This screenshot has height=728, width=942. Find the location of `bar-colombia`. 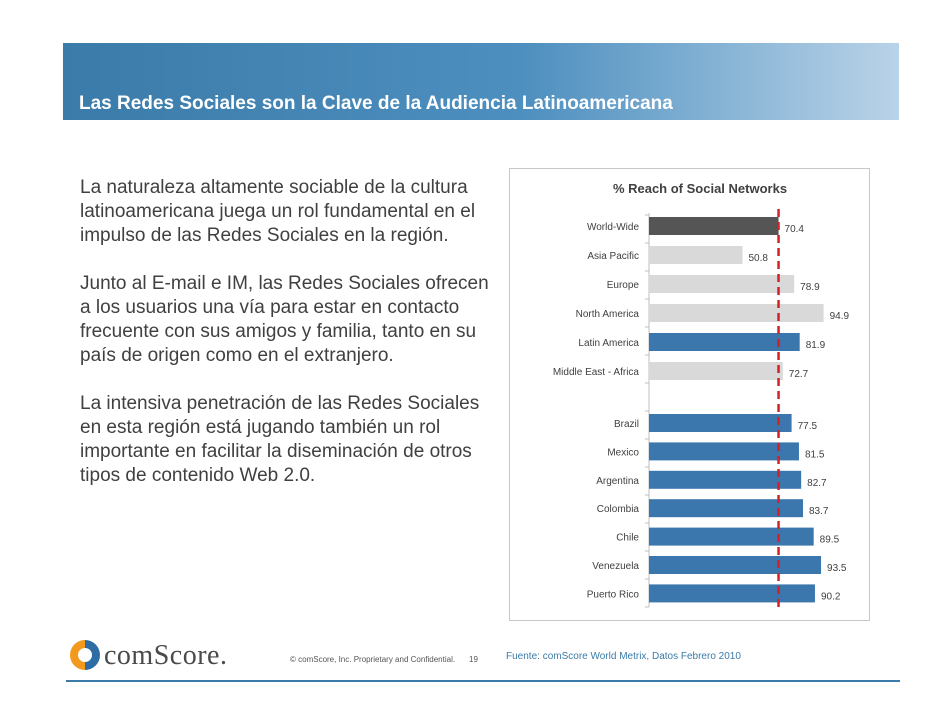

bar-colombia is located at coordinates (726, 508).